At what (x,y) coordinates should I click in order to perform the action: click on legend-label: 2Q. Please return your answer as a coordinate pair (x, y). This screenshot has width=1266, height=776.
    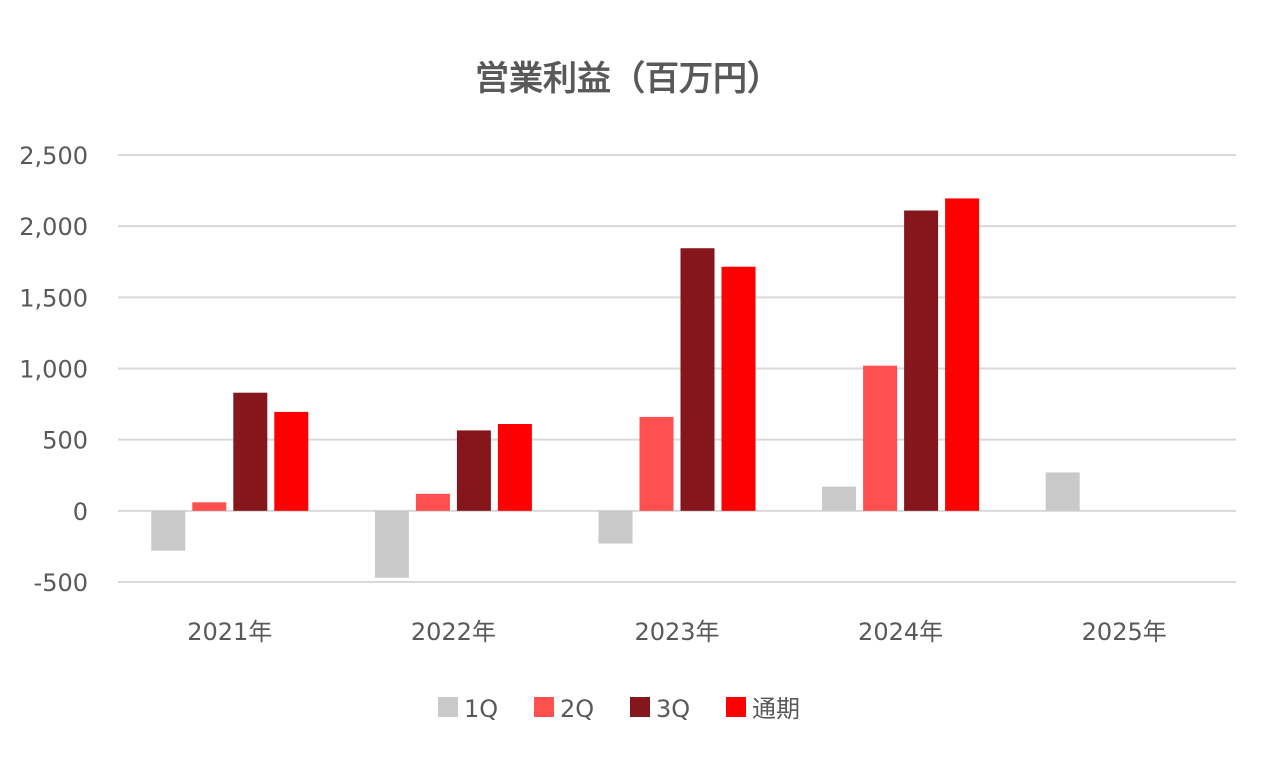
    Looking at the image, I should click on (577, 709).